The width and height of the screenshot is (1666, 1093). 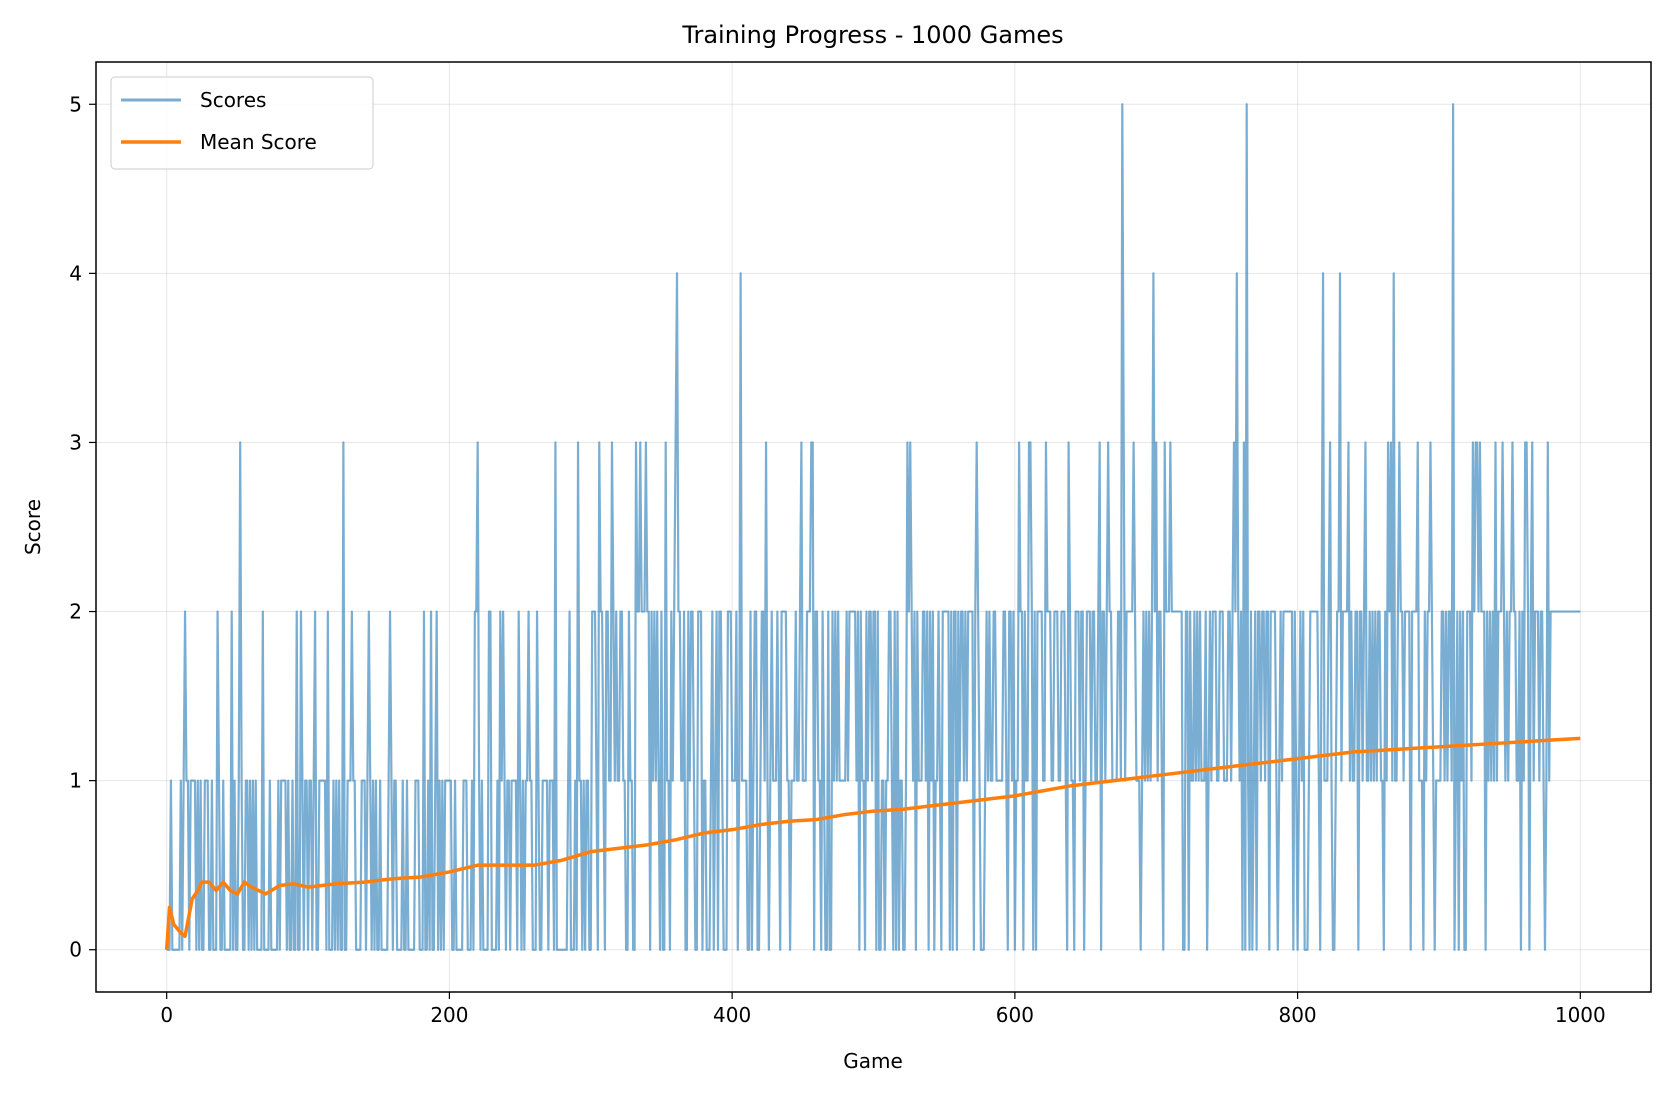 What do you see at coordinates (1015, 1015) in the screenshot?
I see `x-tick-label: 600` at bounding box center [1015, 1015].